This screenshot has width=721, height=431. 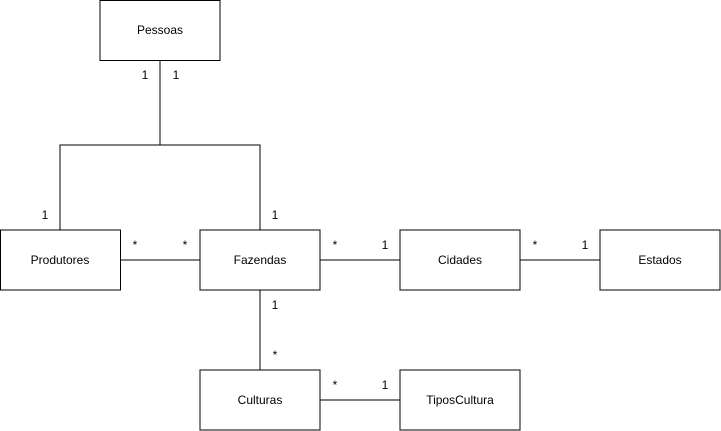 I want to click on mult-produtores-fazendas-from: *, so click(x=135, y=245).